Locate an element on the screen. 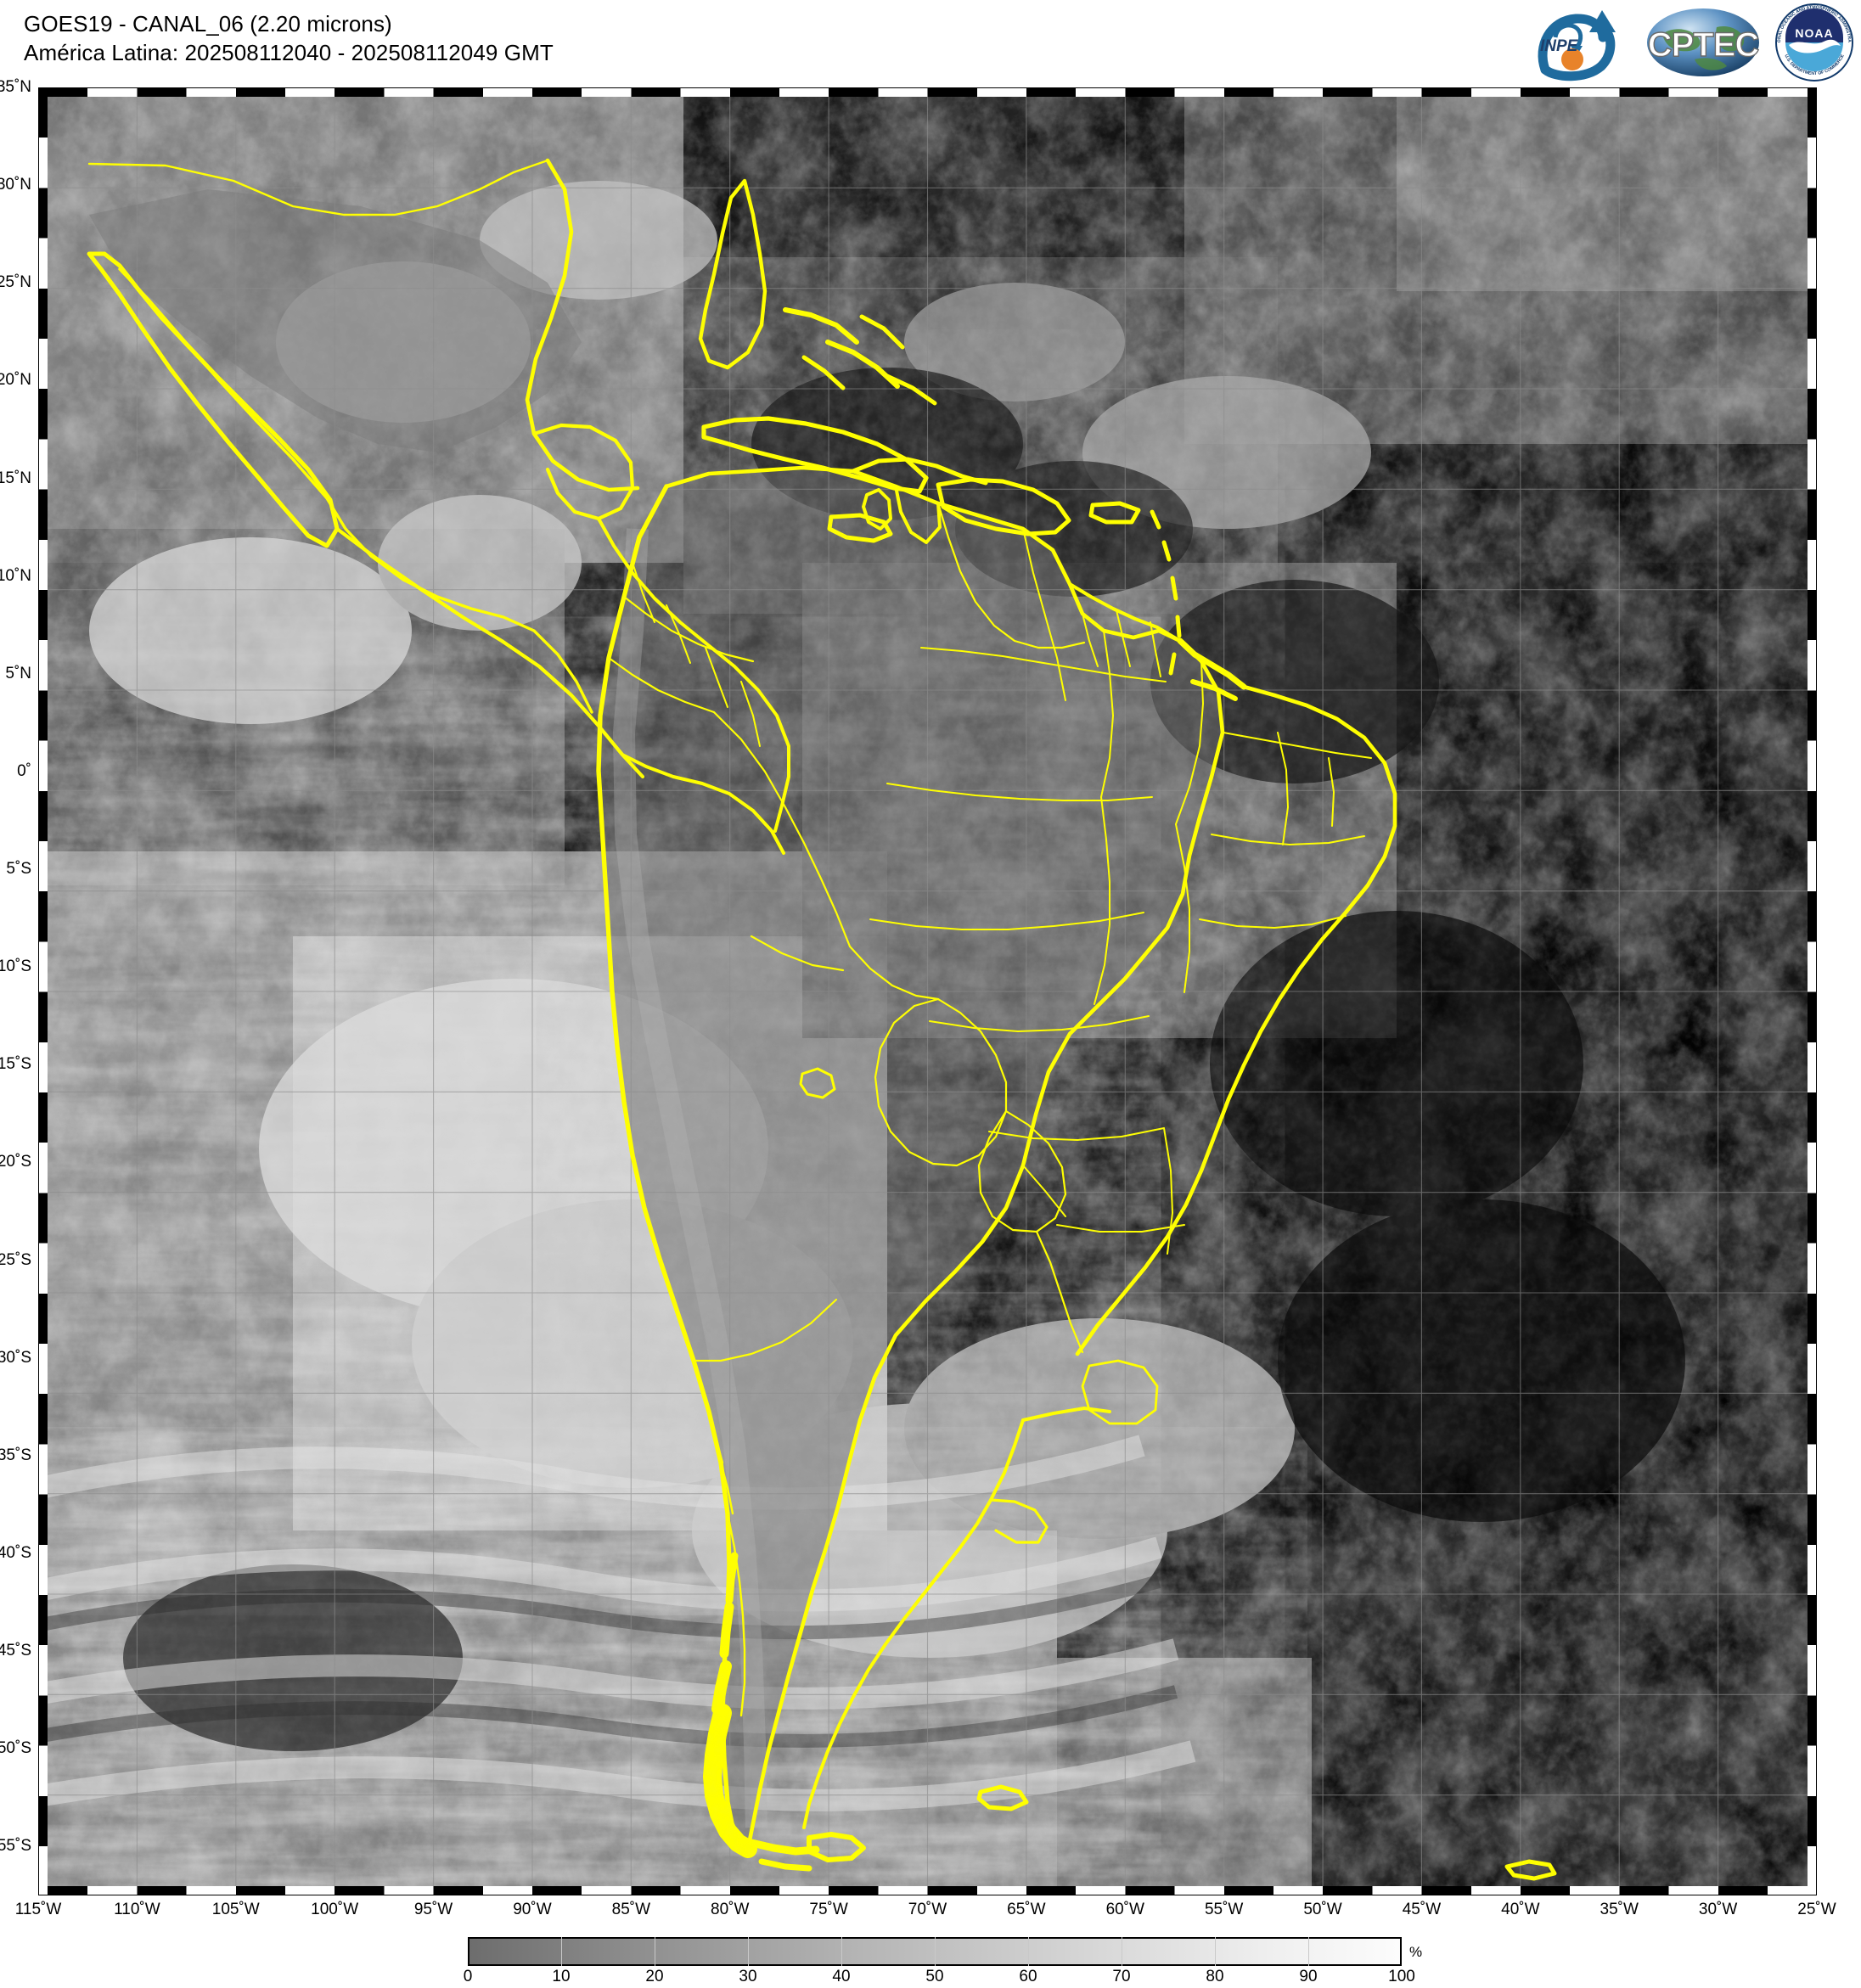 The image size is (1861, 1988). longitude-tick-label: 65˚W is located at coordinates (1026, 1909).